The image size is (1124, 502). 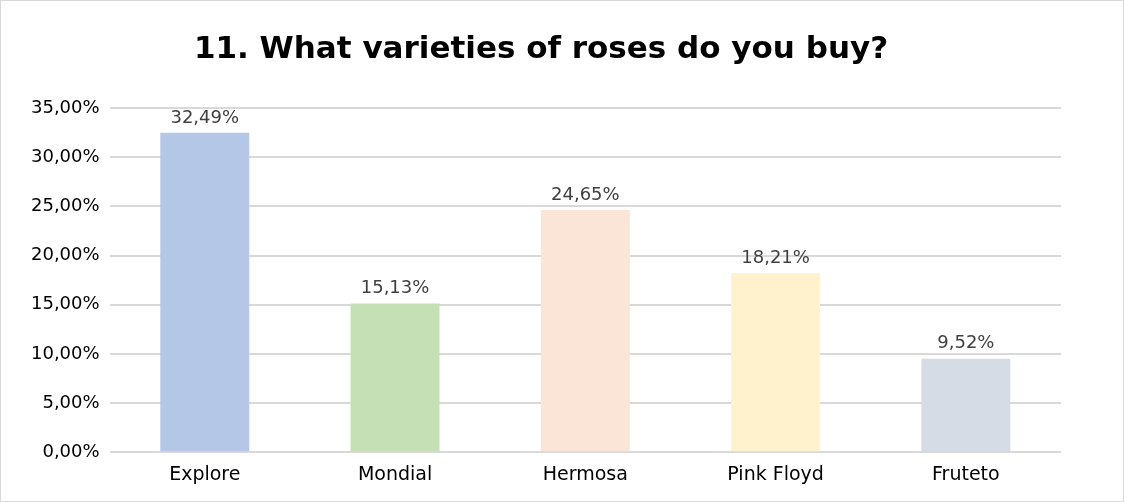 I want to click on data-label: 24,65%, so click(x=585, y=193).